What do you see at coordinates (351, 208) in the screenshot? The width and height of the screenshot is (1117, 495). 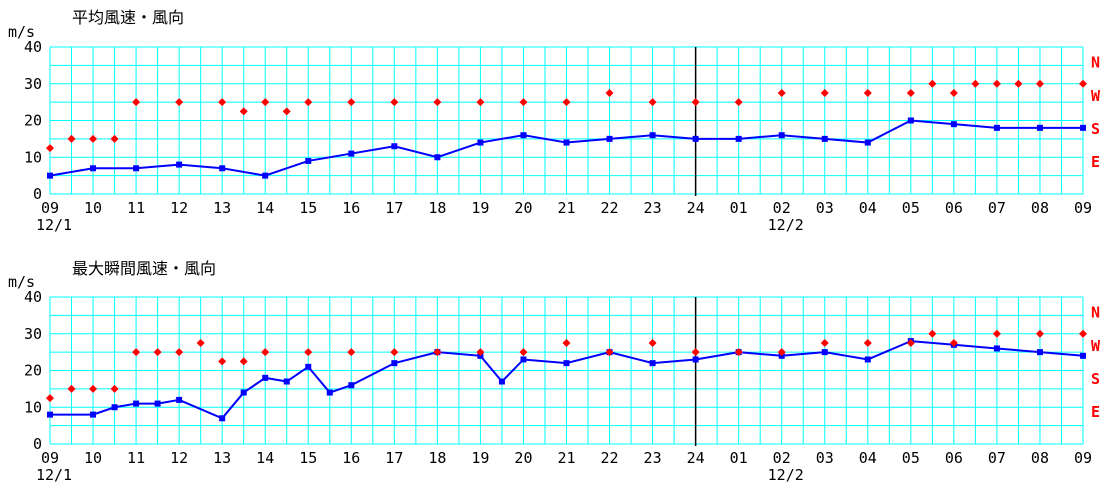 I see `x-tick-label: 16` at bounding box center [351, 208].